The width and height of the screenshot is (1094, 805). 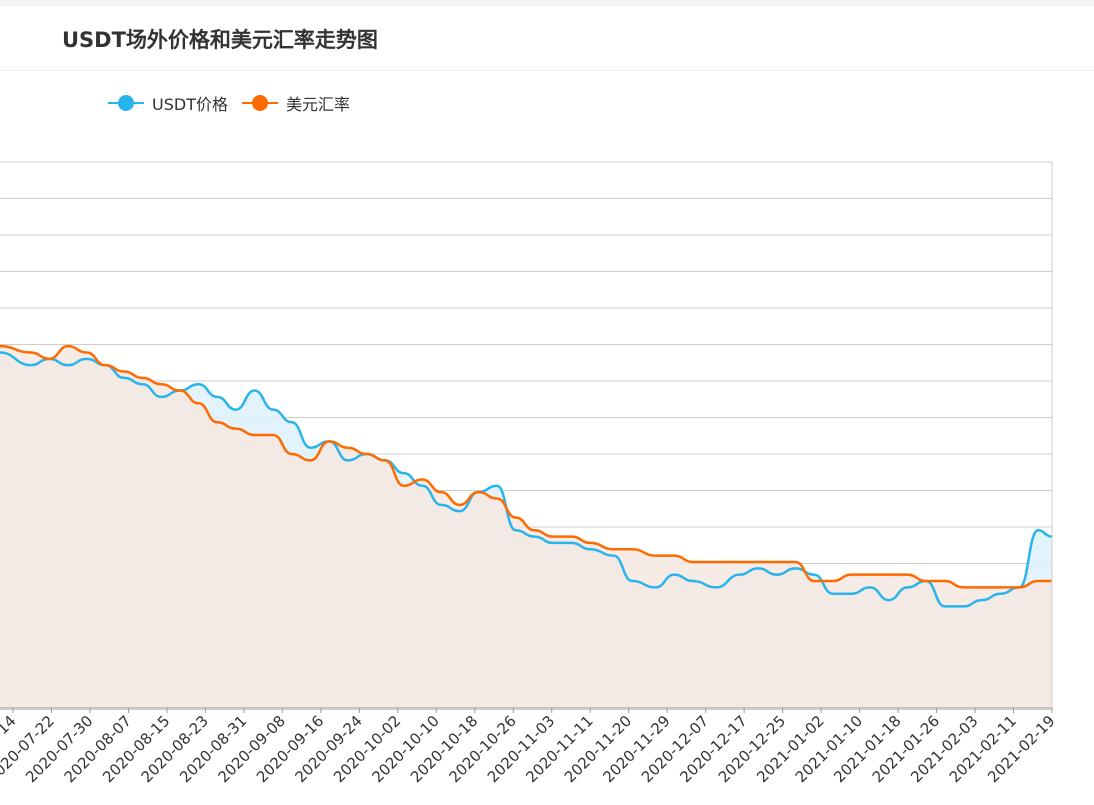 I want to click on legend: USDT价格 美元汇率, so click(x=236, y=103).